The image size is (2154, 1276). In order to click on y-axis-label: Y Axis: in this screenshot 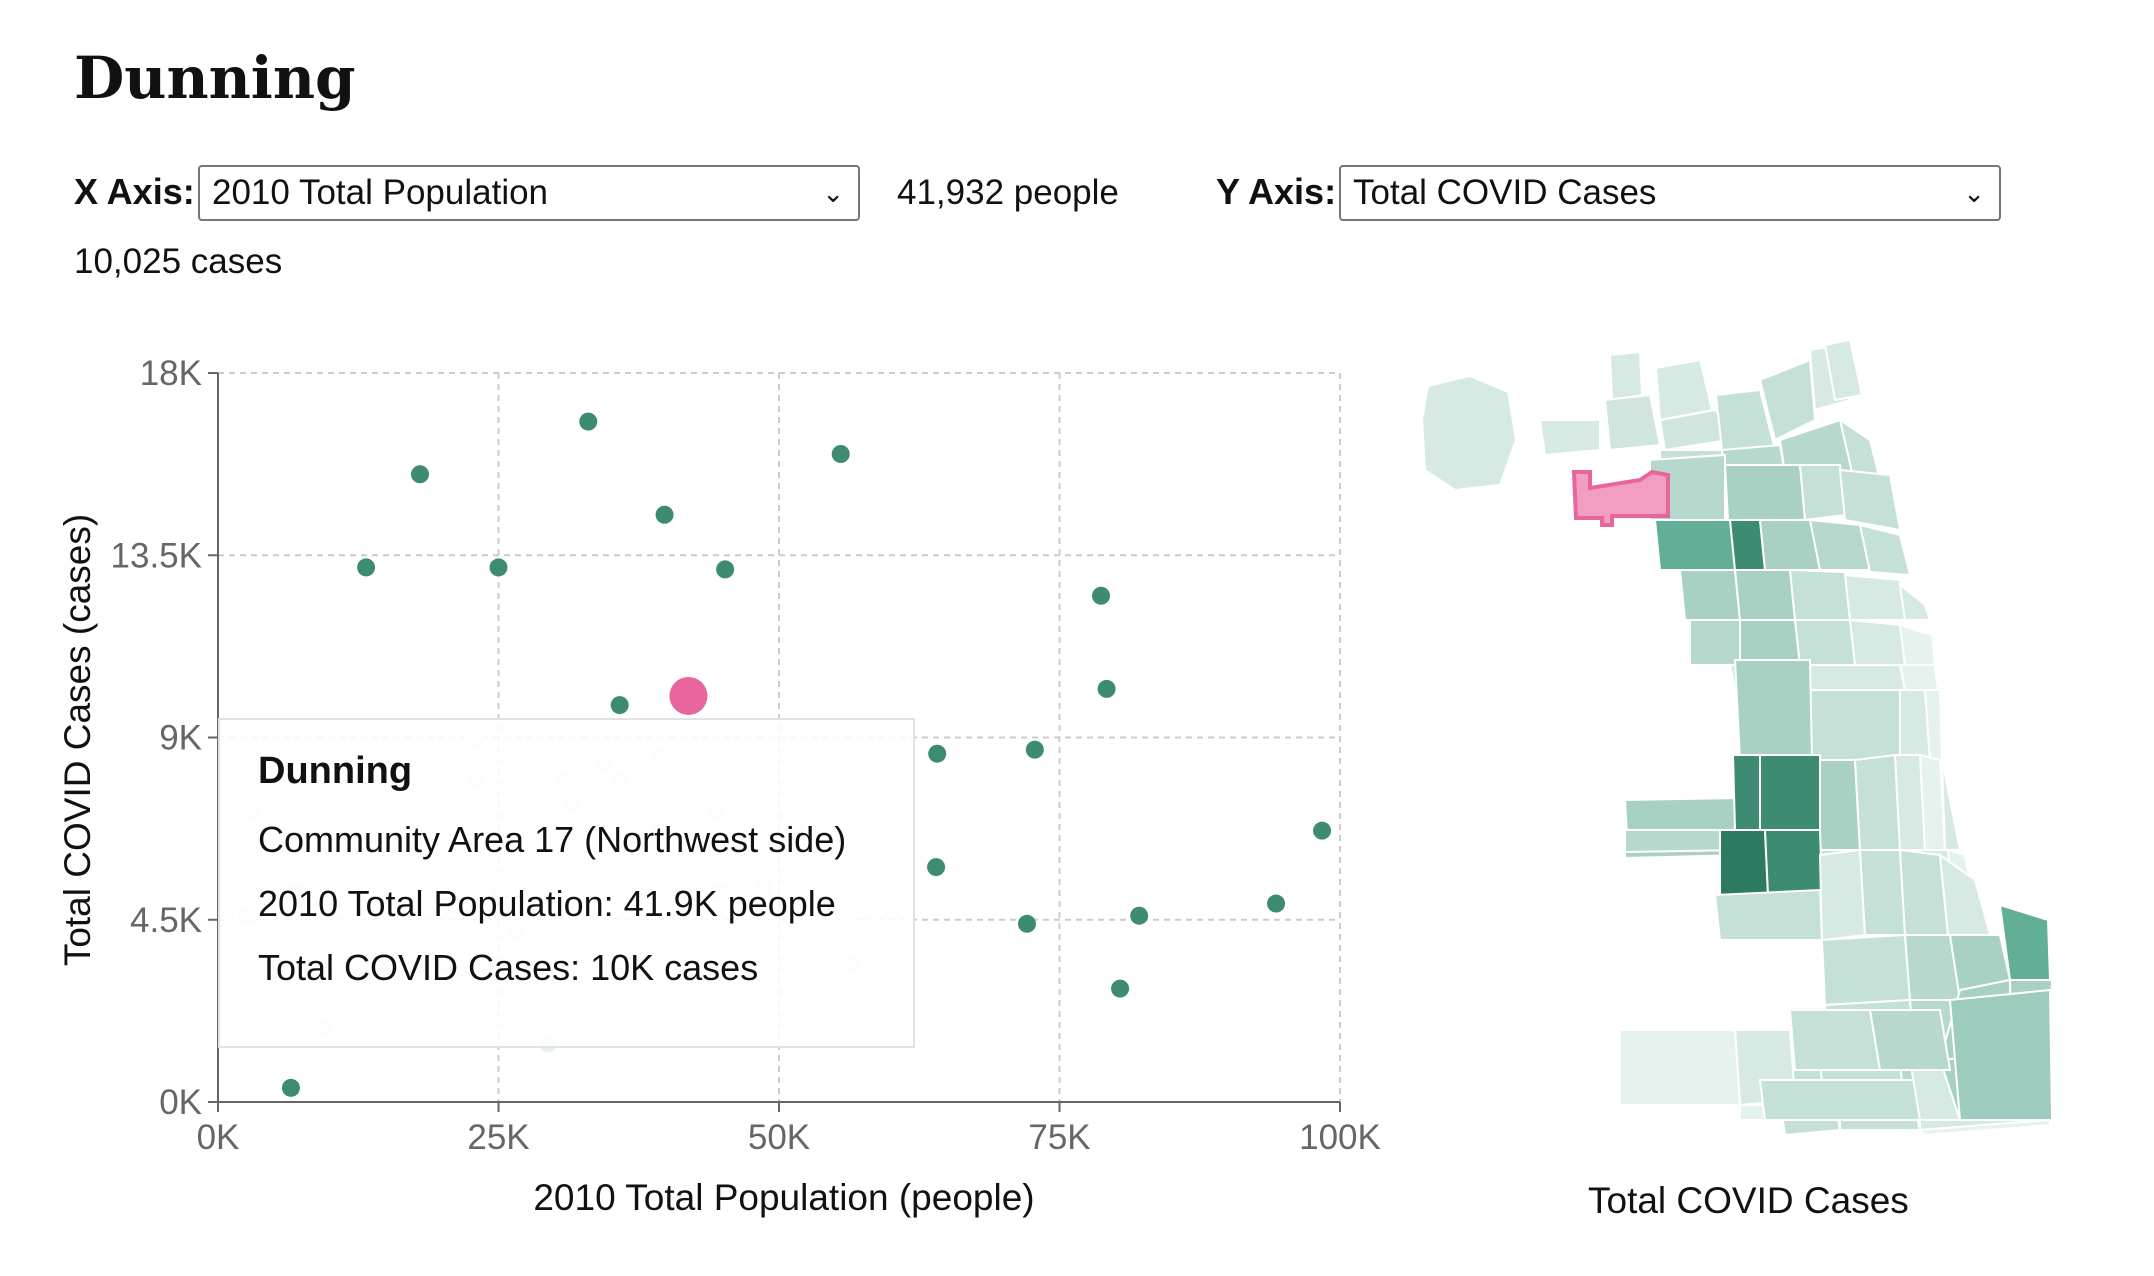, I will do `click(1276, 191)`.